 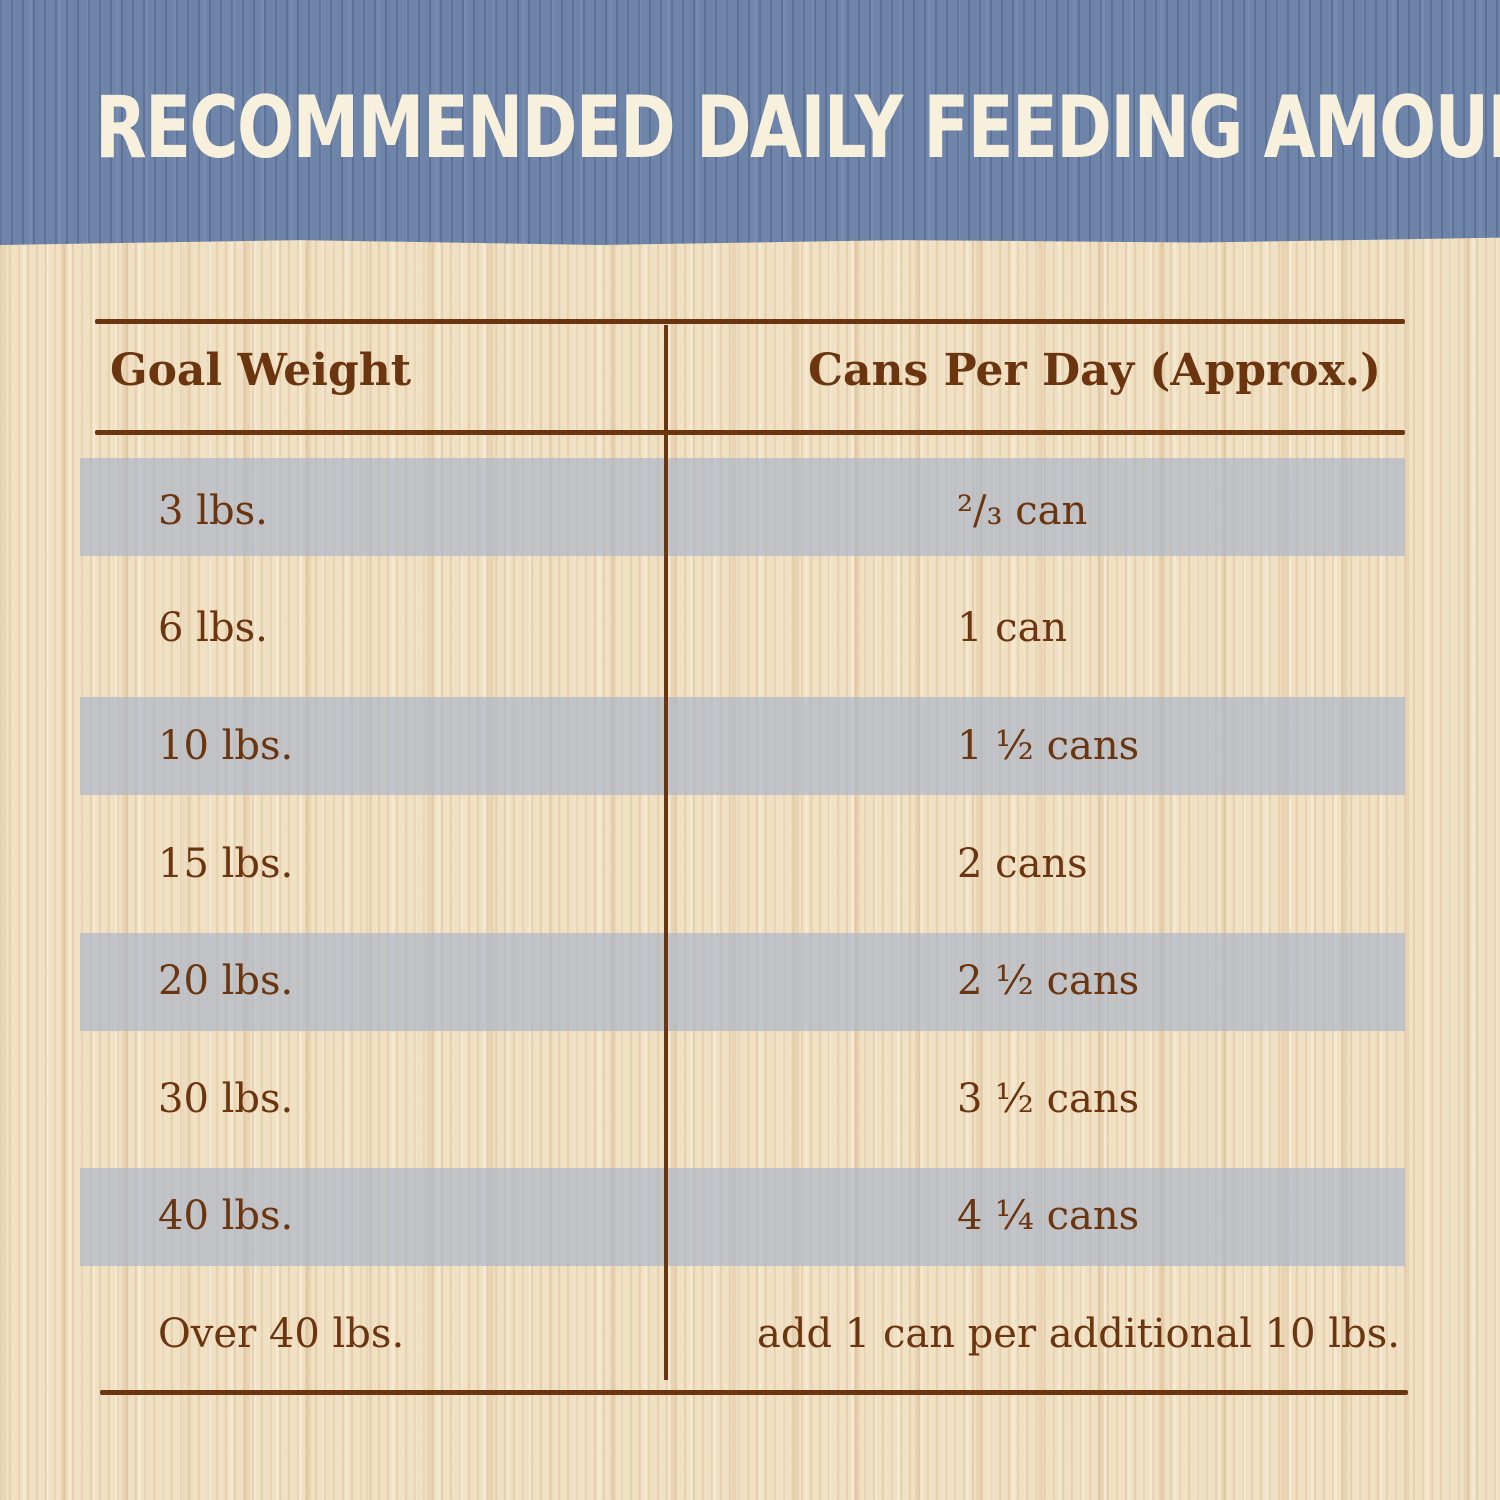 I want to click on weight-cell: 10 lbs., so click(x=226, y=746).